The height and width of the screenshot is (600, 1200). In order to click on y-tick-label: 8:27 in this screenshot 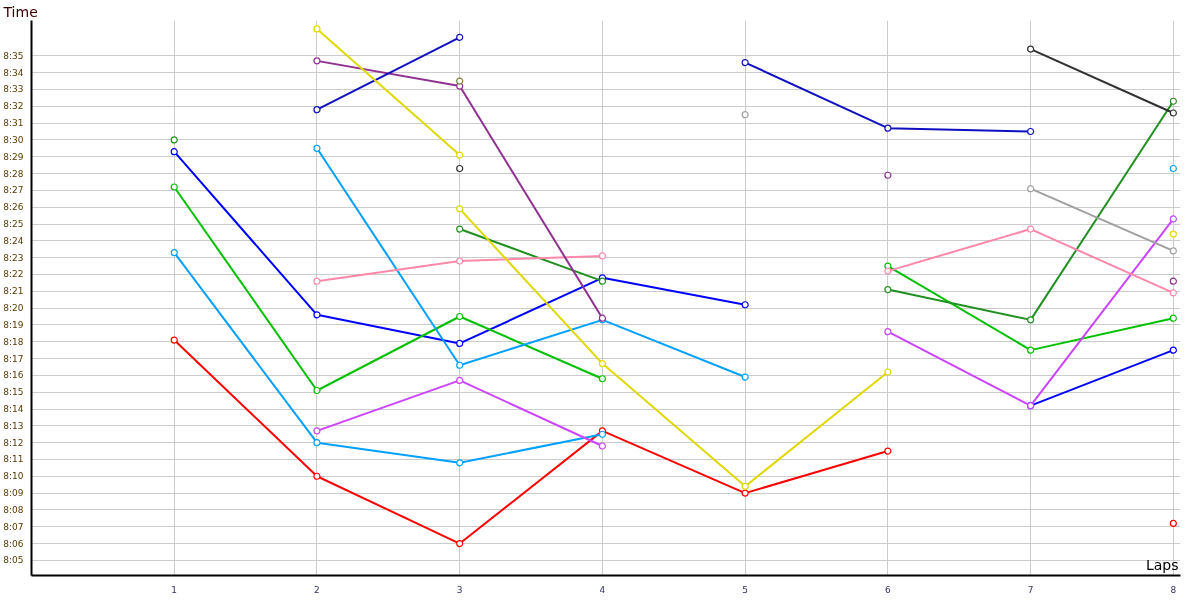, I will do `click(13, 190)`.